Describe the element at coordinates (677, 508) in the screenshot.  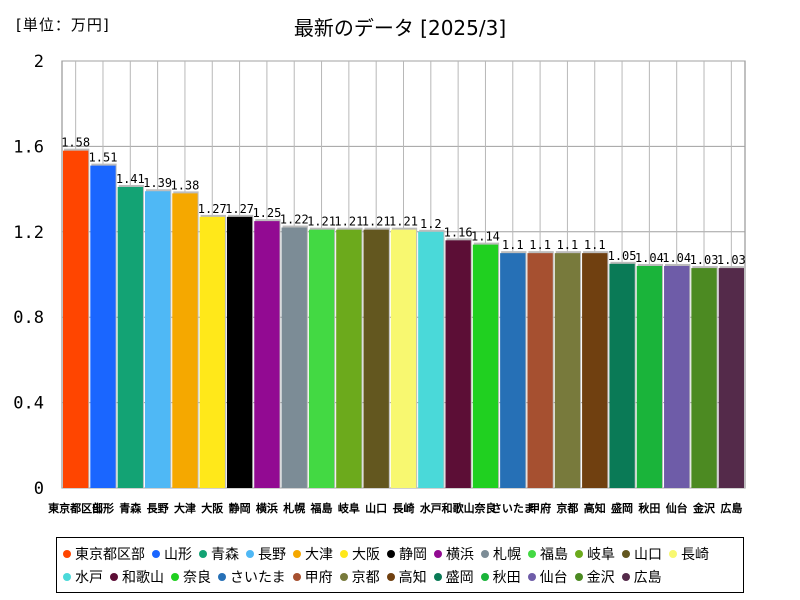
I see `x-tick-label: 仙台` at that location.